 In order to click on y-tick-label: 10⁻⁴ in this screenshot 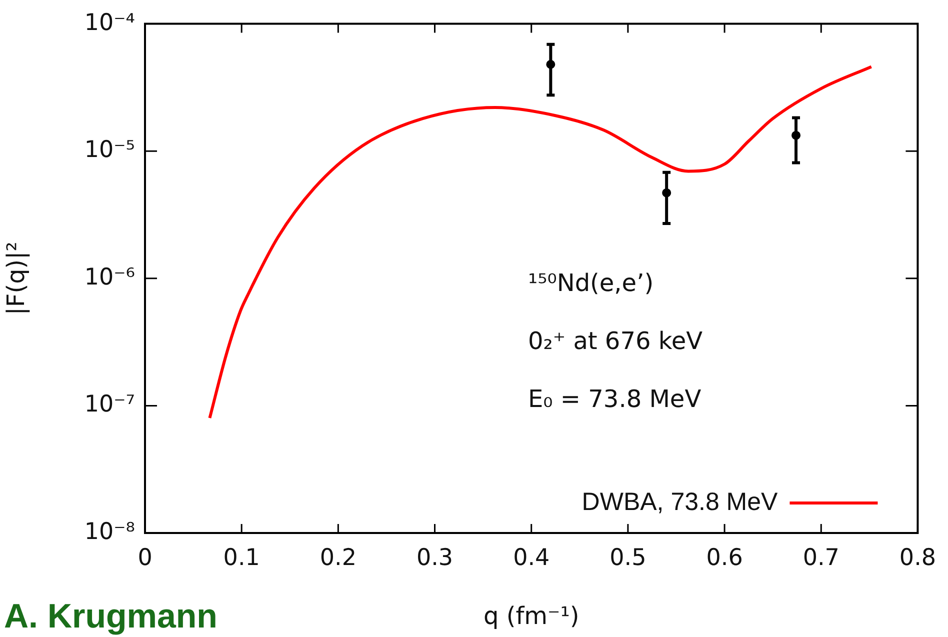, I will do `click(109, 23)`.